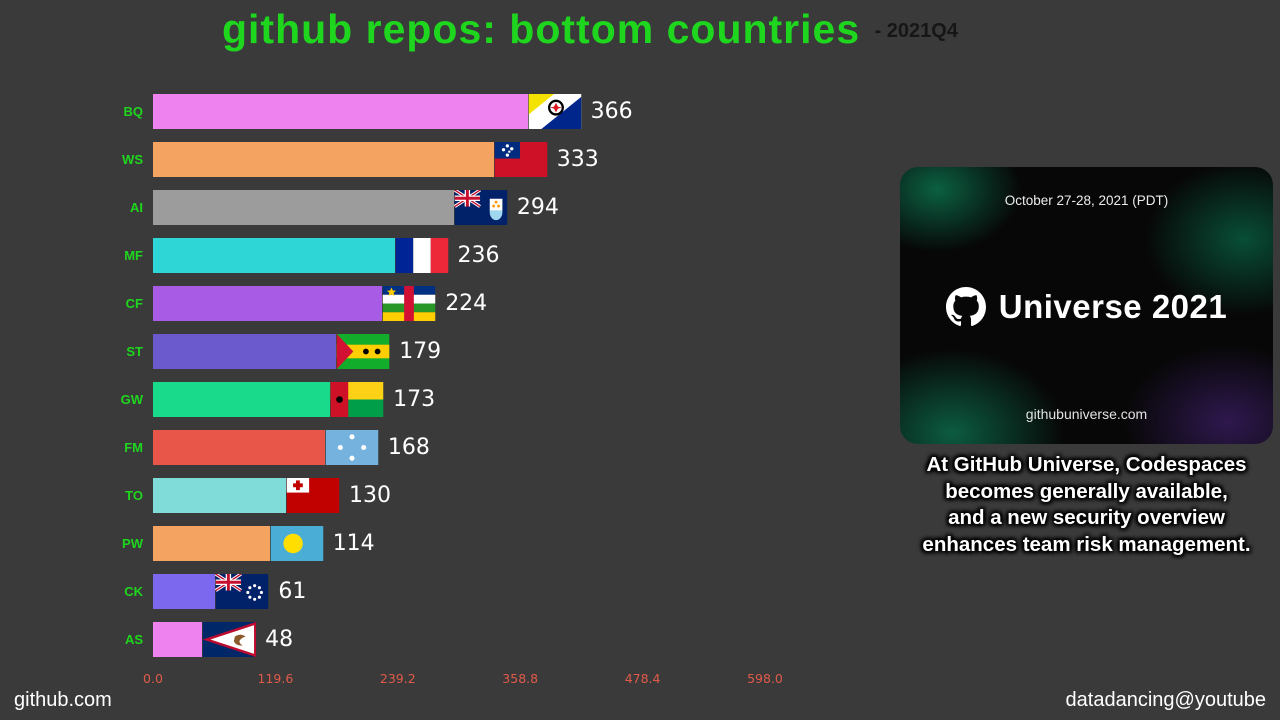 This screenshot has width=1280, height=720. Describe the element at coordinates (274, 255) in the screenshot. I see `bar-mf` at that location.